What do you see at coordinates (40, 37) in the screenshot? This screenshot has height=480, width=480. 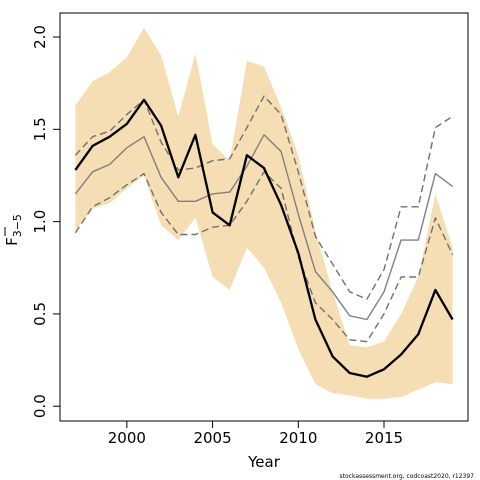 I see `y-tick-label: 2.0` at bounding box center [40, 37].